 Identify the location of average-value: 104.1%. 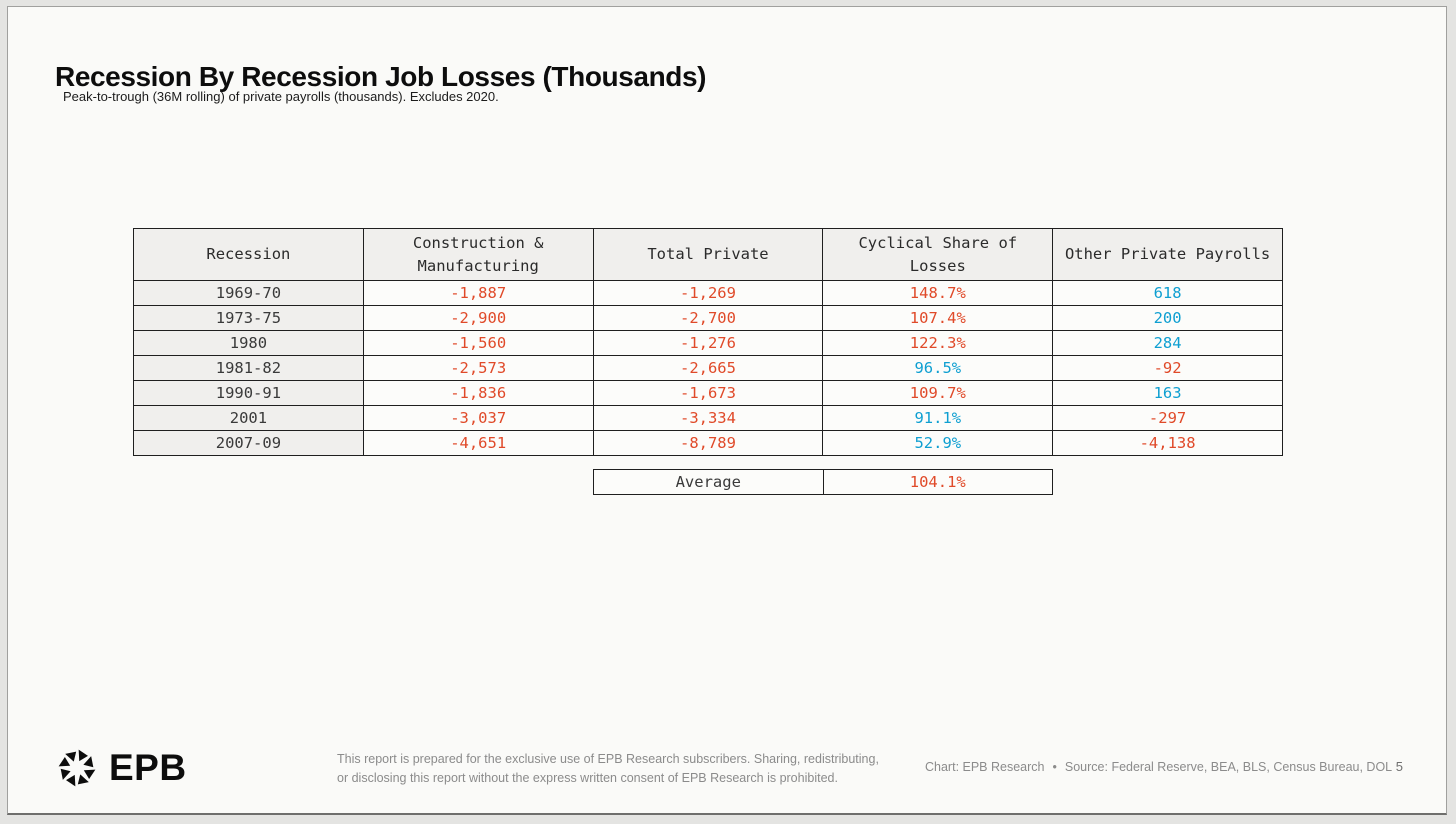
(937, 482).